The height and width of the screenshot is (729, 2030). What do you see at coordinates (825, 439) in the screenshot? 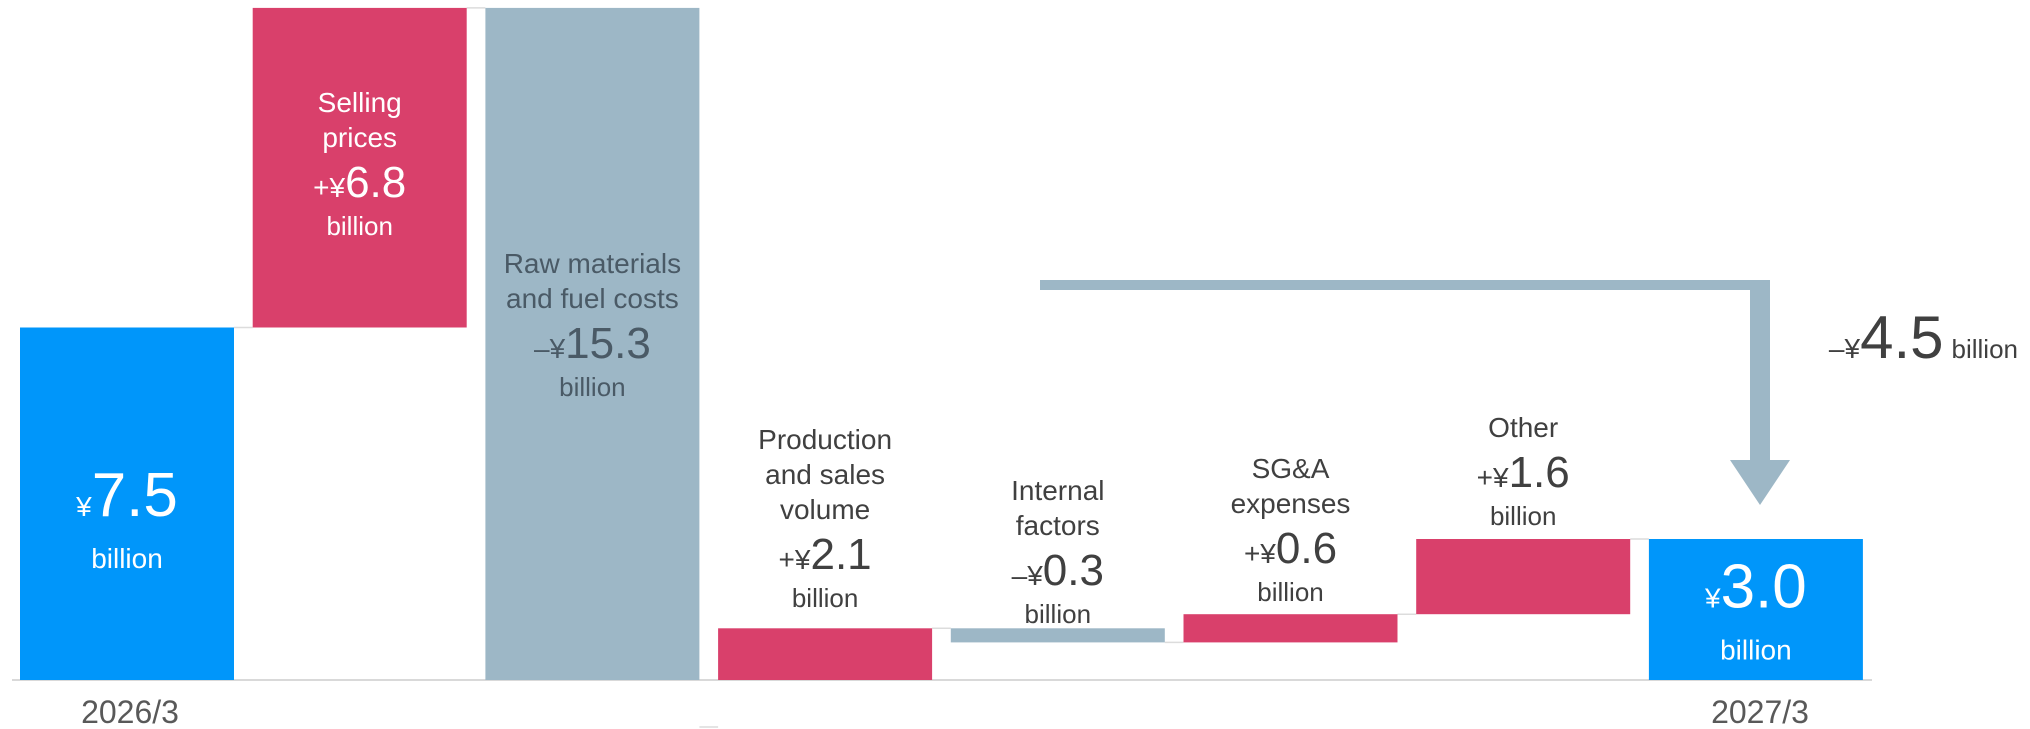
I see `label-production-line: Production` at bounding box center [825, 439].